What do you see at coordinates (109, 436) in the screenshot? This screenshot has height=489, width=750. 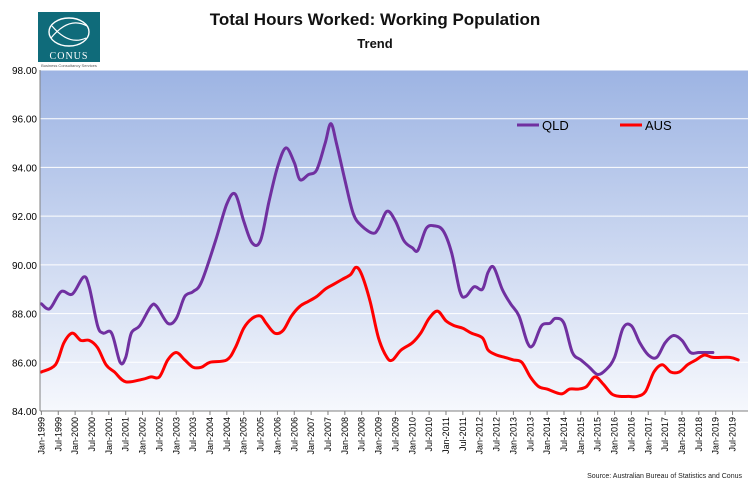 I see `x-tick-label: Jan-2001` at bounding box center [109, 436].